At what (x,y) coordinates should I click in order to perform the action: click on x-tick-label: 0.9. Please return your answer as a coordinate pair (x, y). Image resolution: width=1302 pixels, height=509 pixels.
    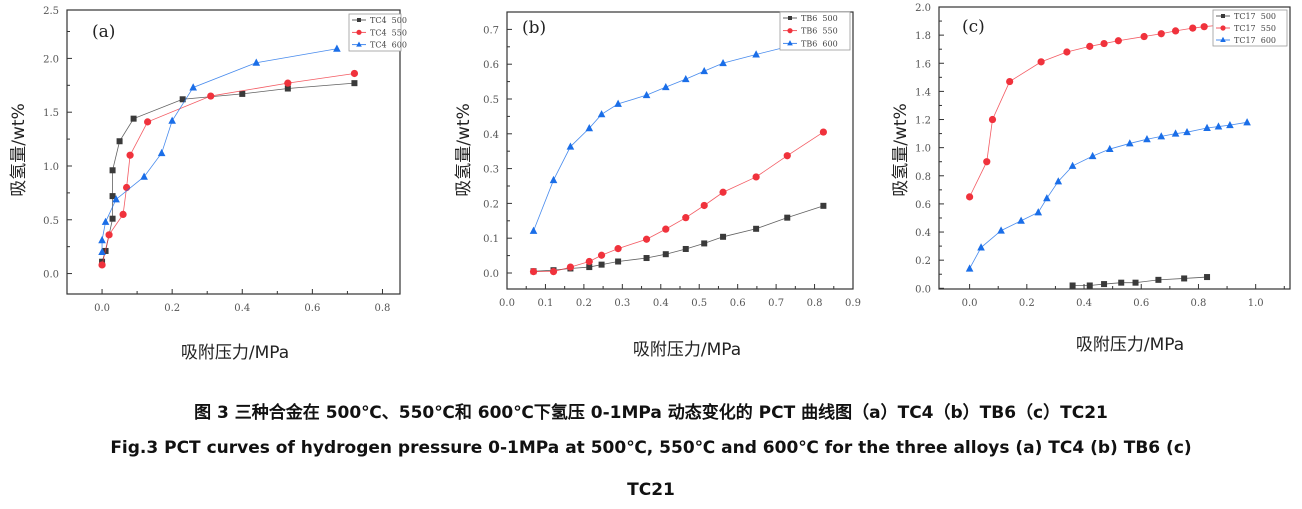
    Looking at the image, I should click on (853, 303).